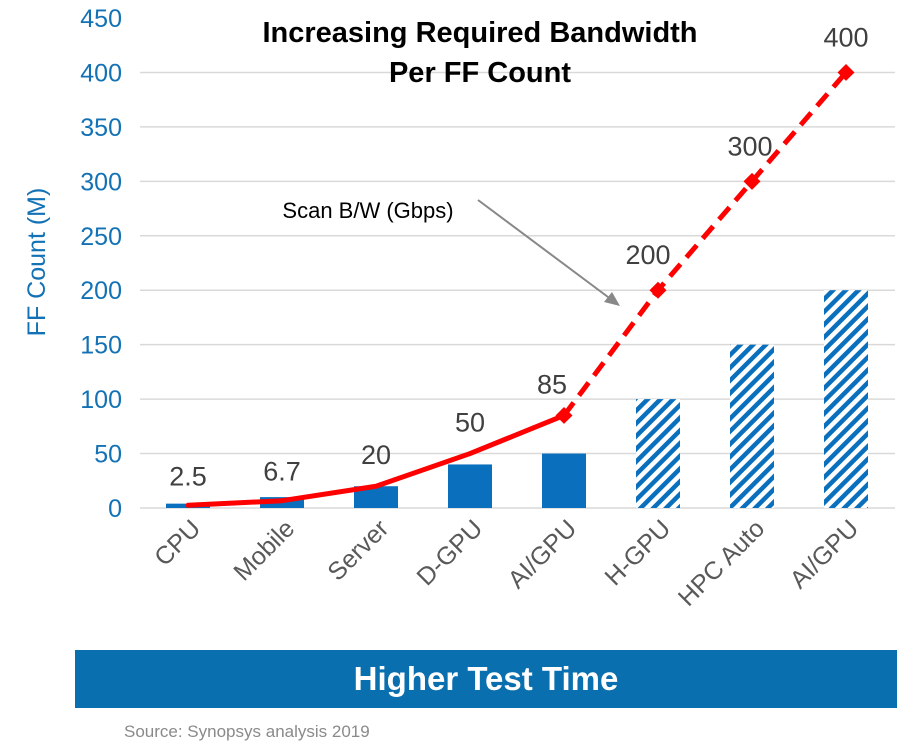  Describe the element at coordinates (647, 255) in the screenshot. I see `line-data-label: 200` at that location.